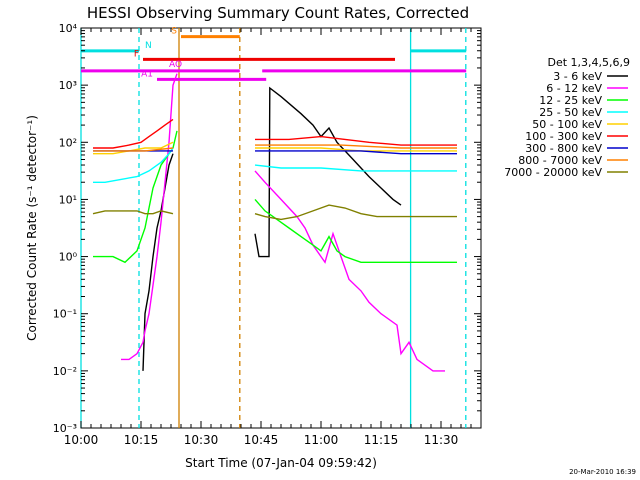 Image resolution: width=640 pixels, height=480 pixels. Describe the element at coordinates (175, 65) in the screenshot. I see `flag-bar-label: AO` at that location.